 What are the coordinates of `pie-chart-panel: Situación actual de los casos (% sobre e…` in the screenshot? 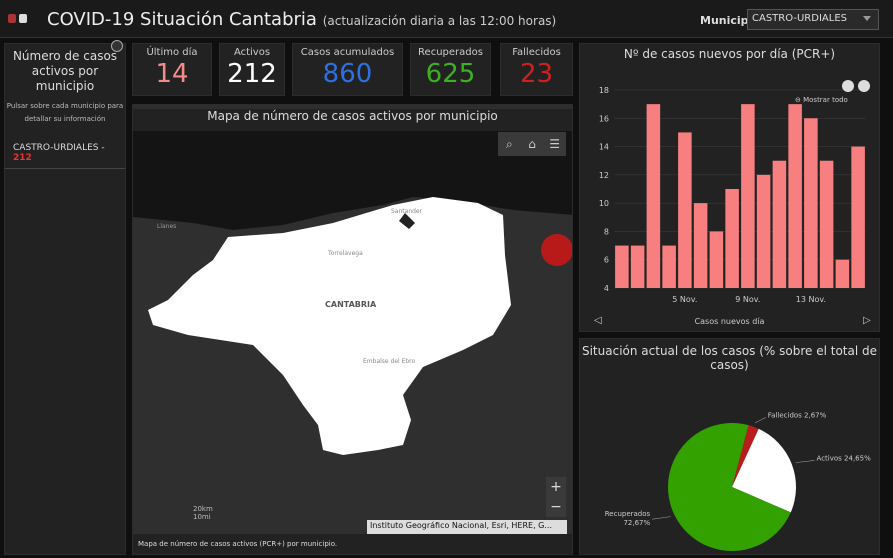 It's located at (729, 446).